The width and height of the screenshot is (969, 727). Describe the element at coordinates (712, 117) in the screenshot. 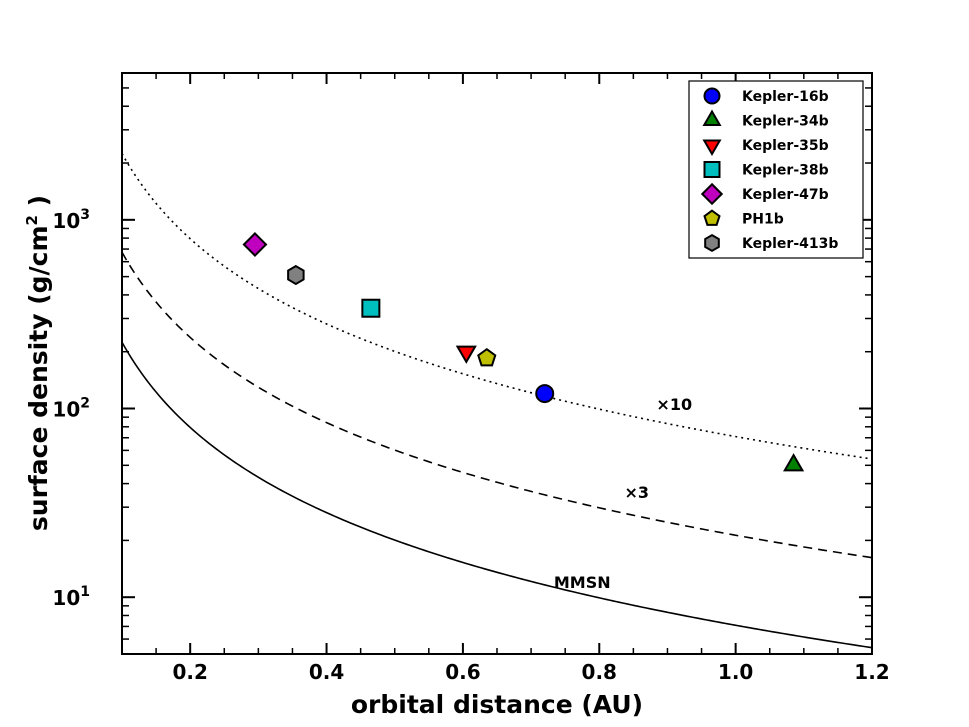

I see `legend-marker-kepler-34b` at that location.